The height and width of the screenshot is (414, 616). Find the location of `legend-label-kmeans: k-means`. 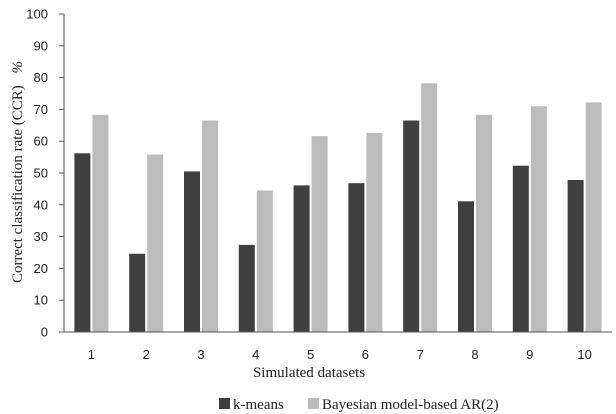

legend-label-kmeans: k-means is located at coordinates (258, 405).